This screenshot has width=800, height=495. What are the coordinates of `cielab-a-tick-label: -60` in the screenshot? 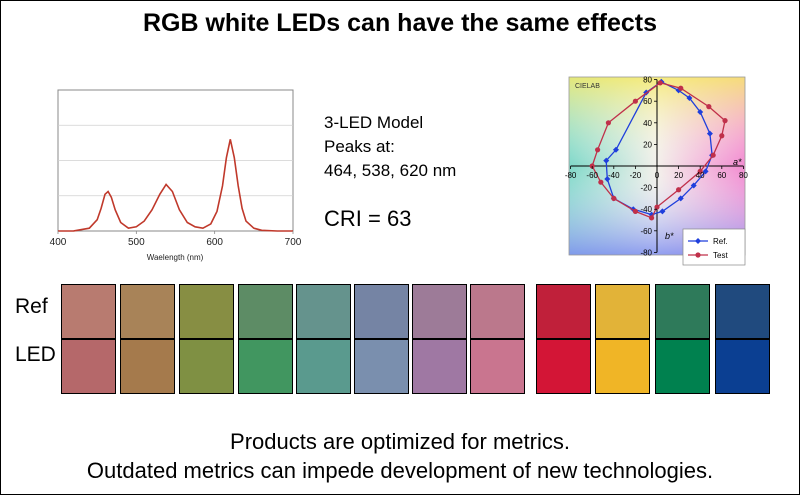 It's located at (592, 175).